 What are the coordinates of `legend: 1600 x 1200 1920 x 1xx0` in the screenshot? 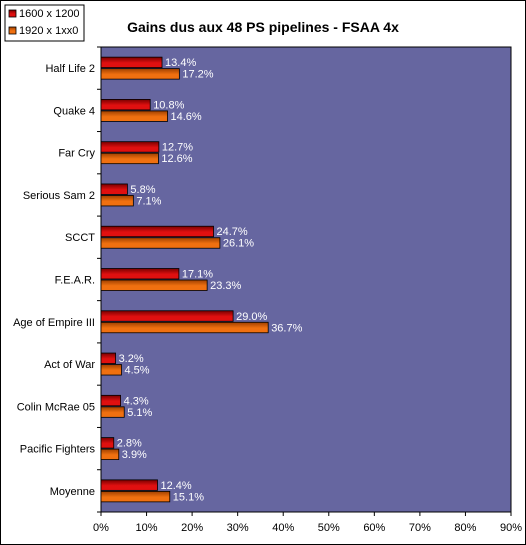 It's located at (44, 23).